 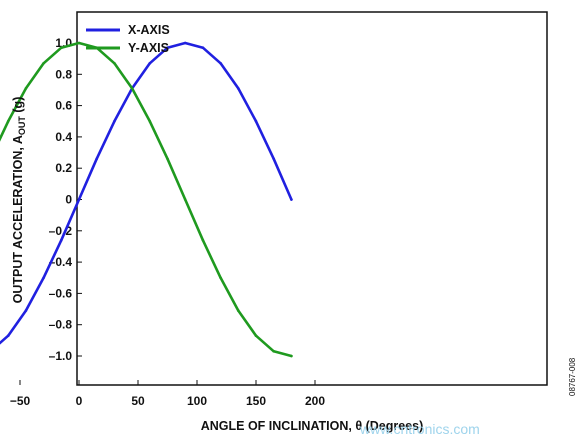 What do you see at coordinates (315, 401) in the screenshot?
I see `x-tick-label: 200` at bounding box center [315, 401].